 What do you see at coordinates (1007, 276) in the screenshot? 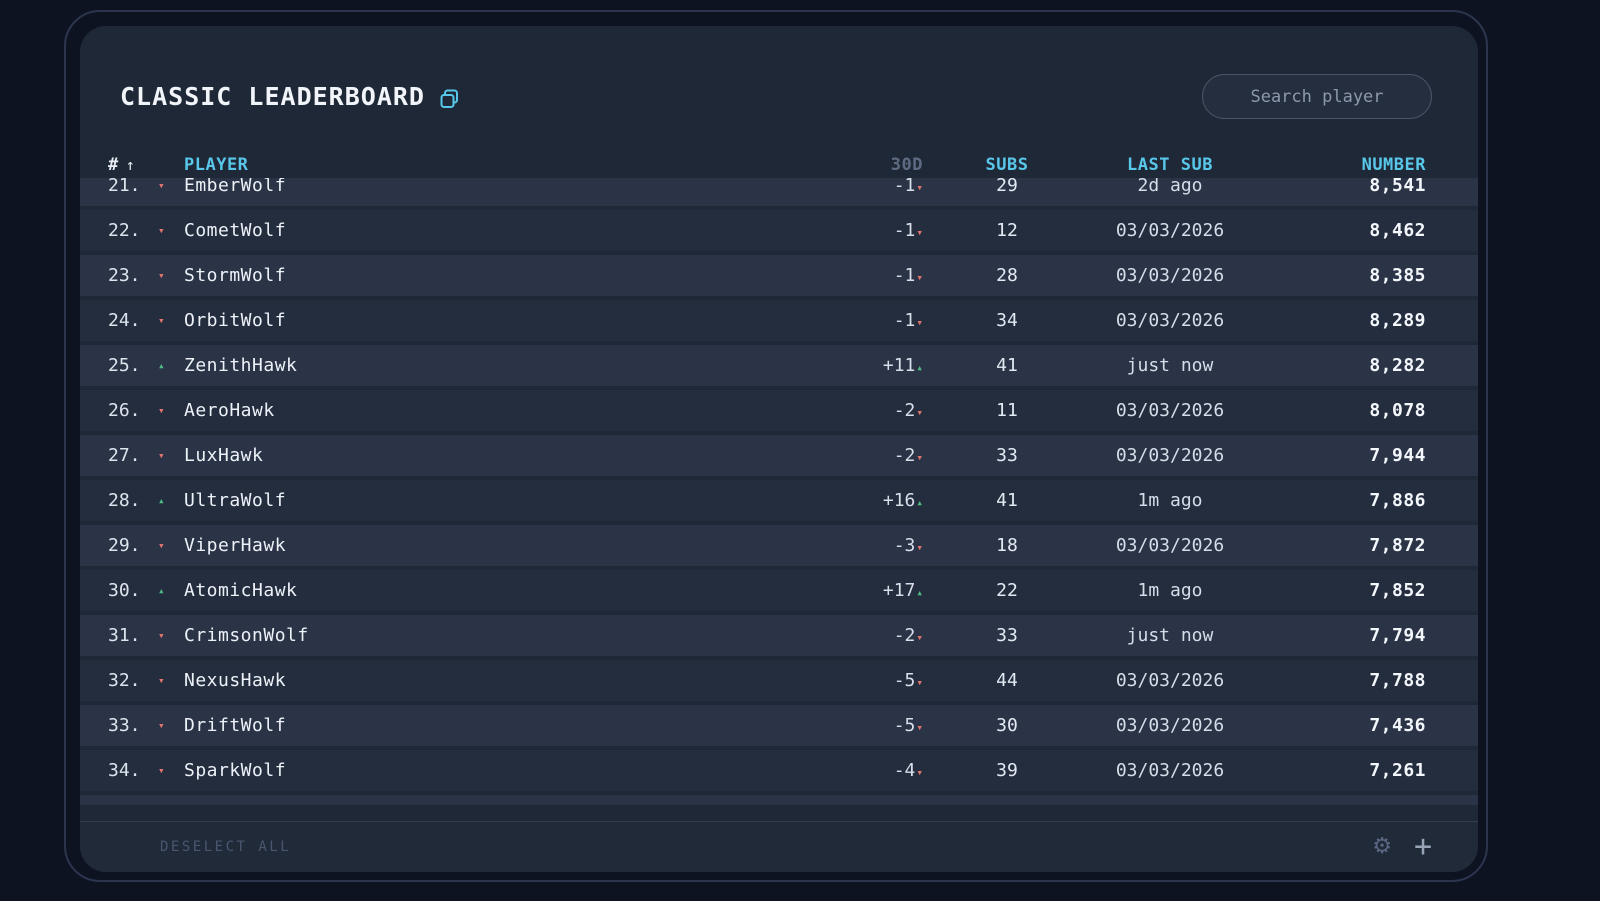
I see `subs-cell: 28` at bounding box center [1007, 276].